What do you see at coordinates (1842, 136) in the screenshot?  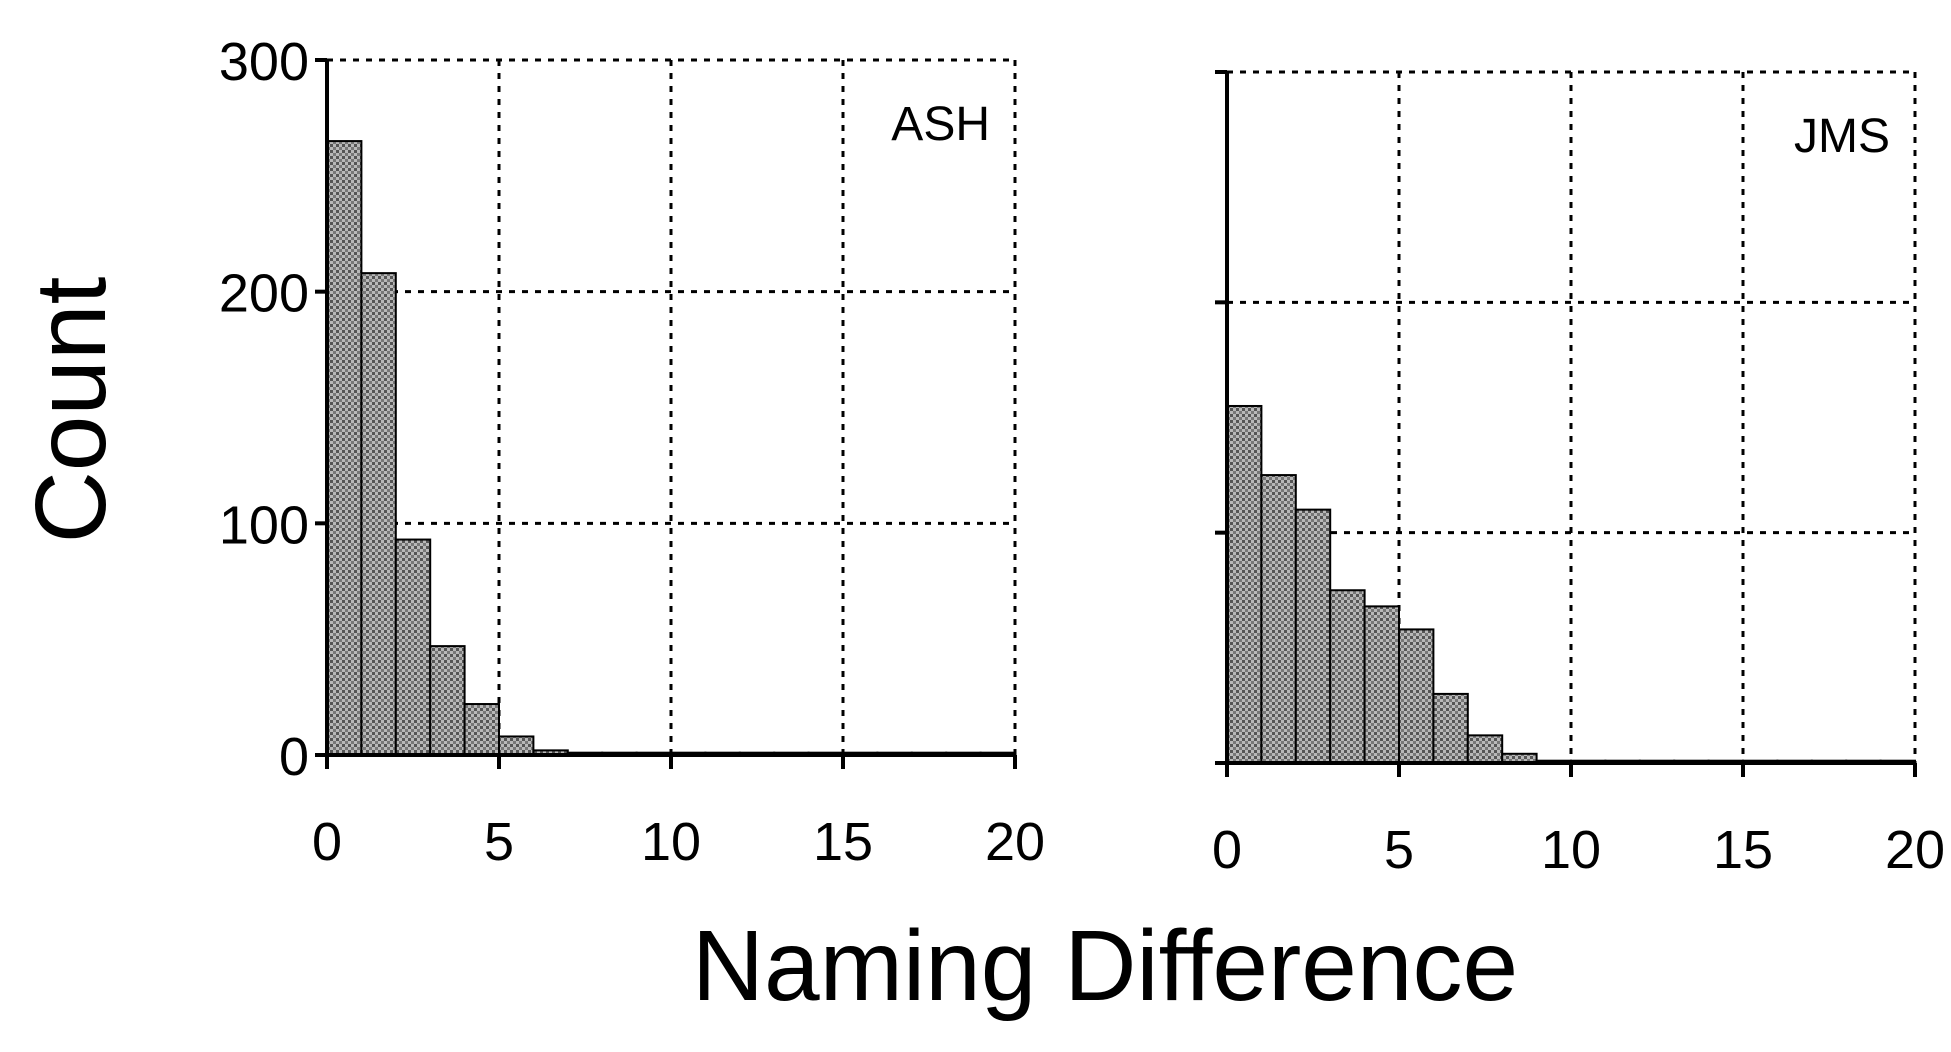 I see `panel-label: JMS` at bounding box center [1842, 136].